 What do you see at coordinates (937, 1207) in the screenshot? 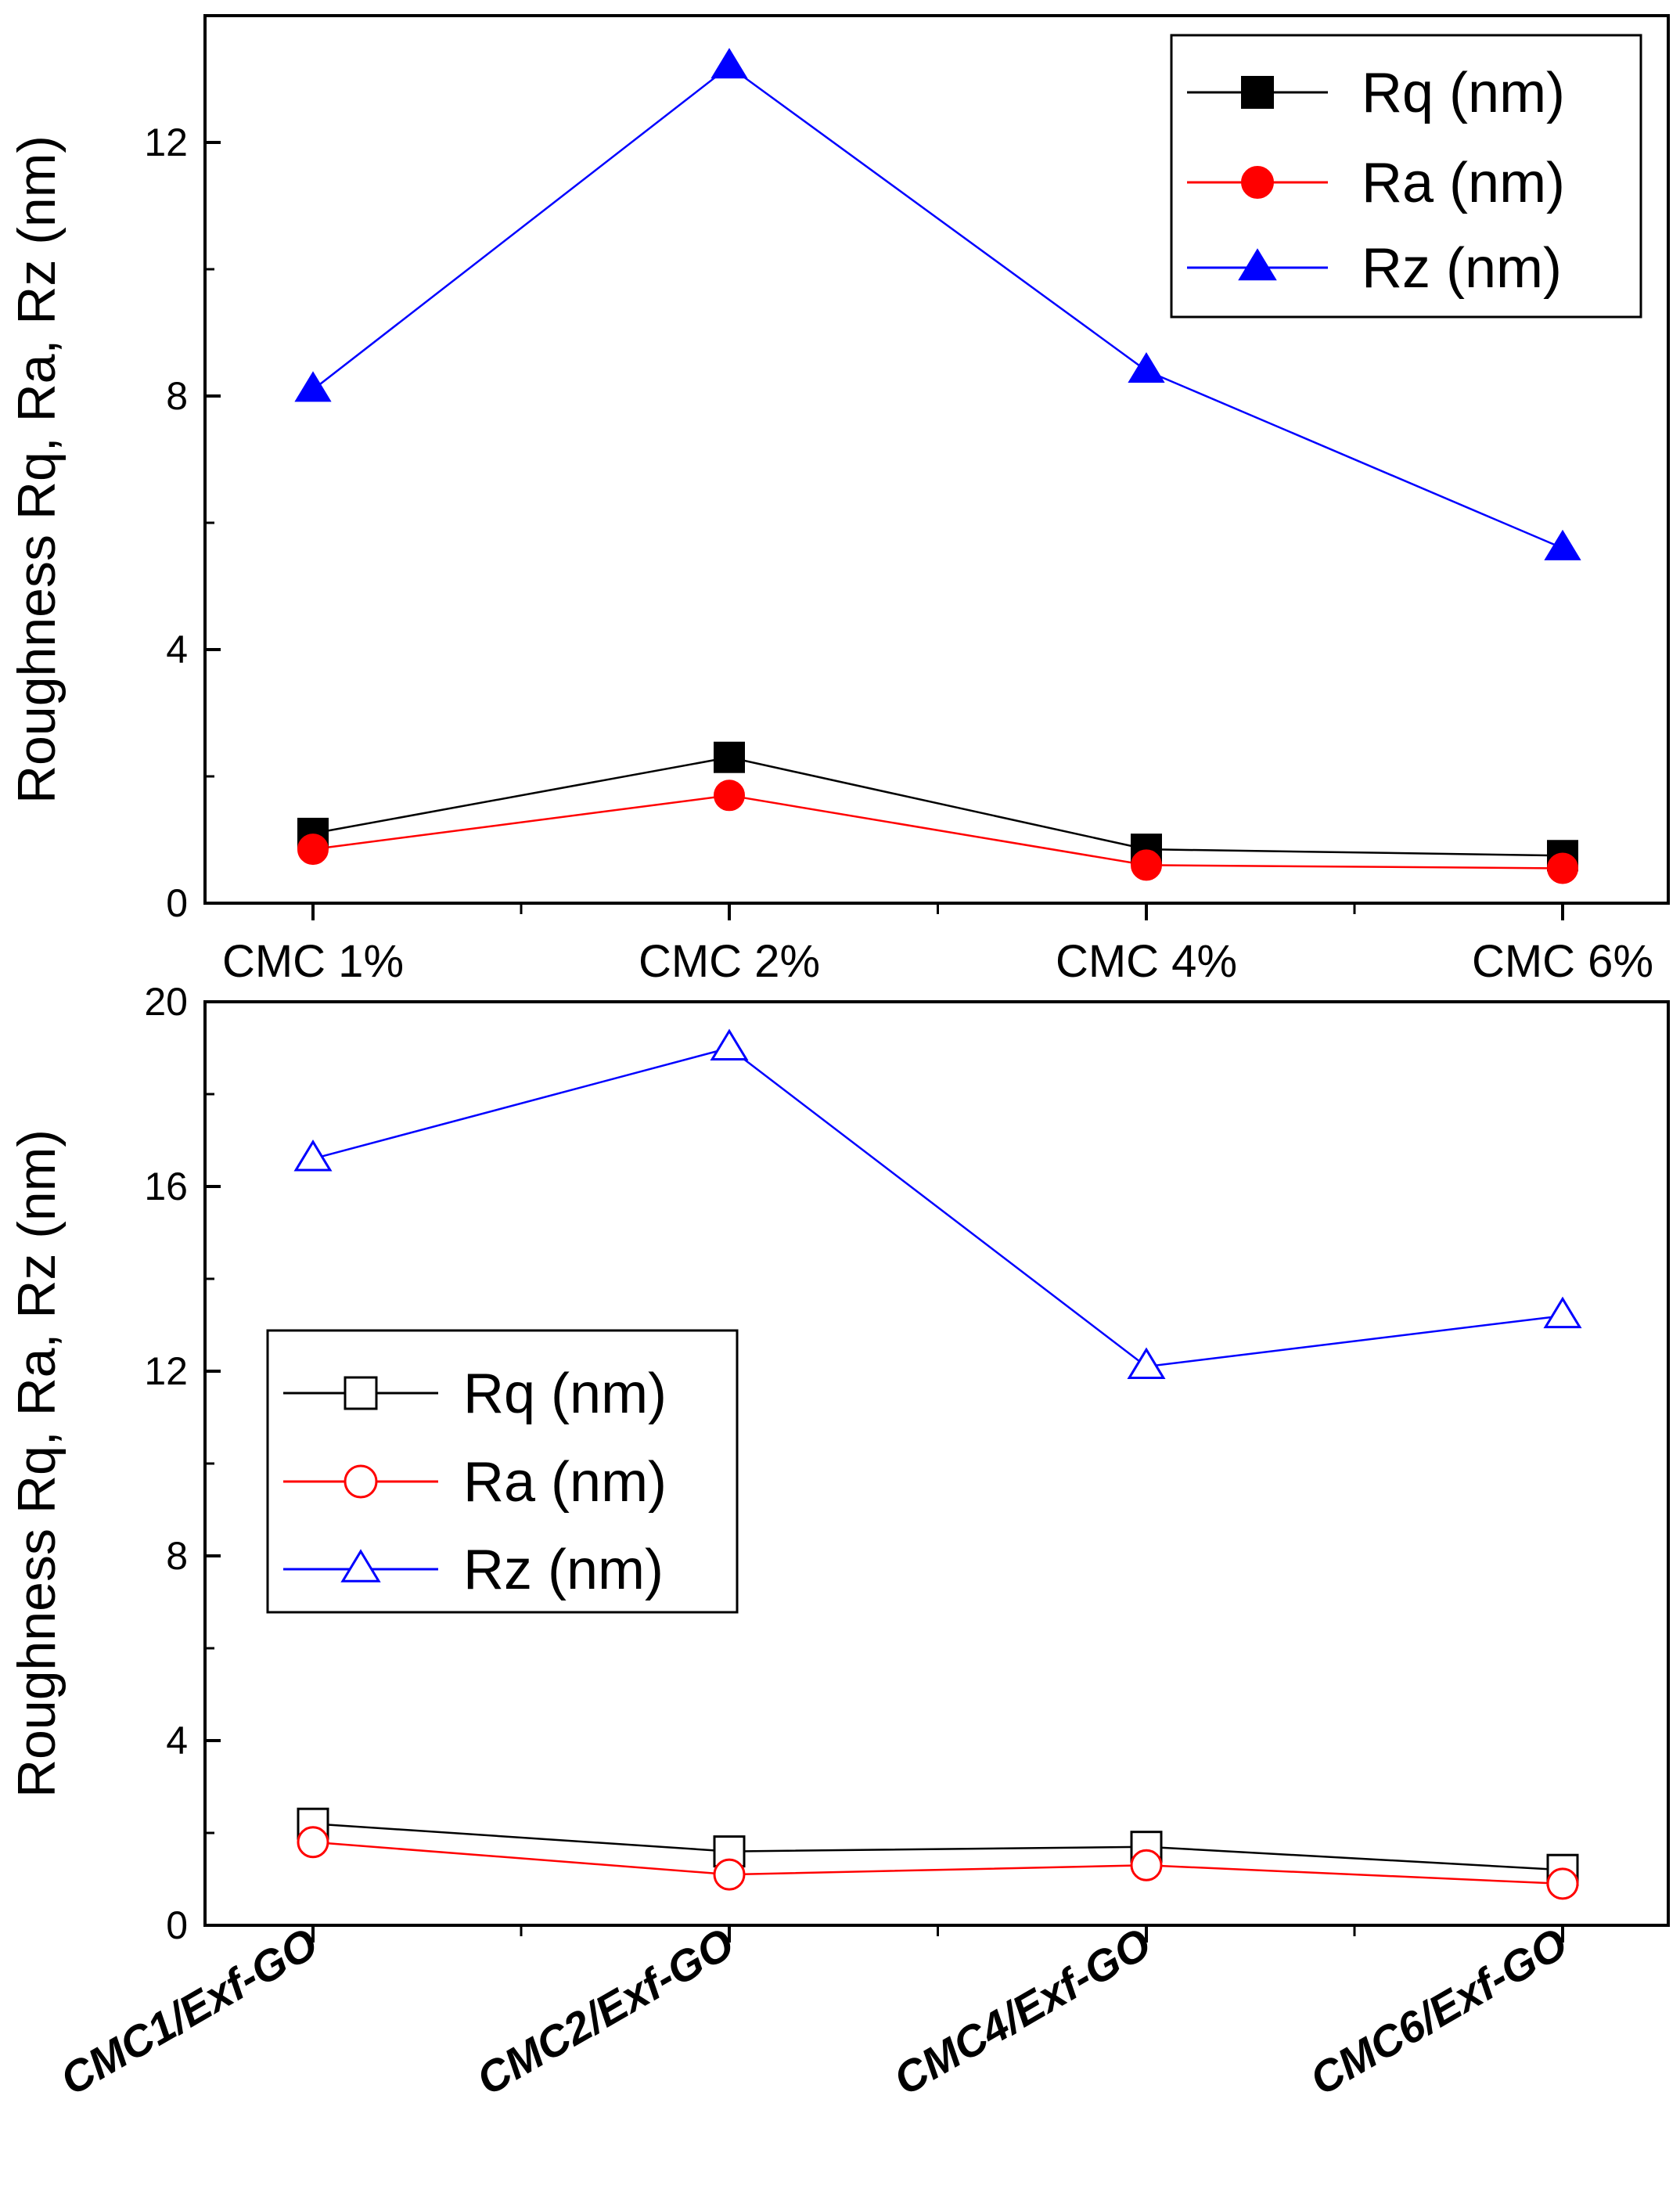
I see `series-line-rz` at bounding box center [937, 1207].